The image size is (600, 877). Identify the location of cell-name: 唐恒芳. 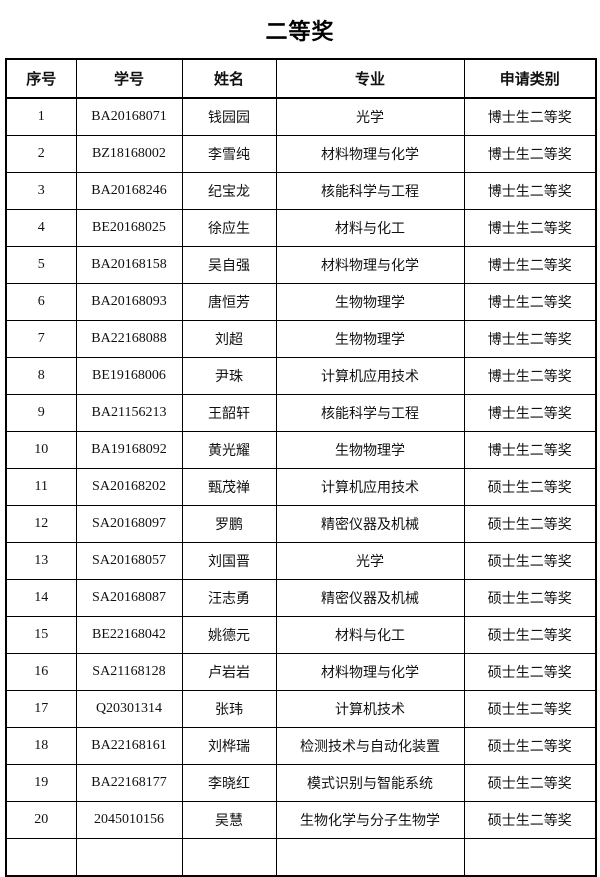
(229, 302).